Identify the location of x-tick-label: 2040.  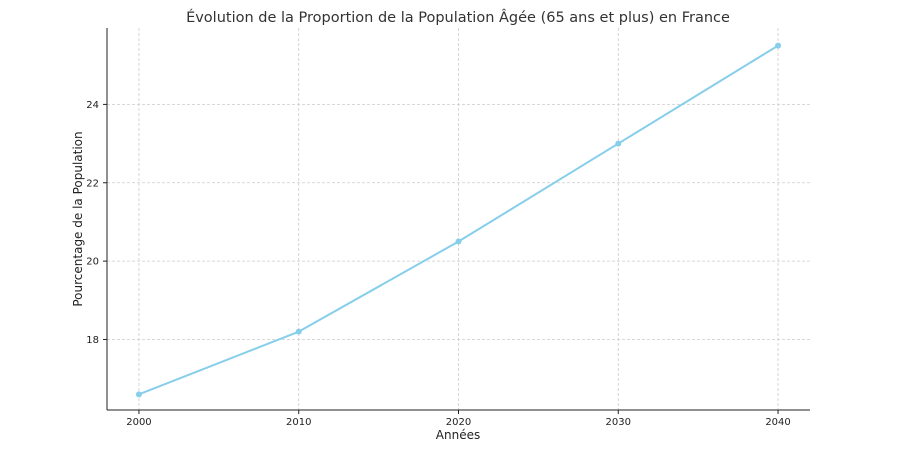
(777, 422).